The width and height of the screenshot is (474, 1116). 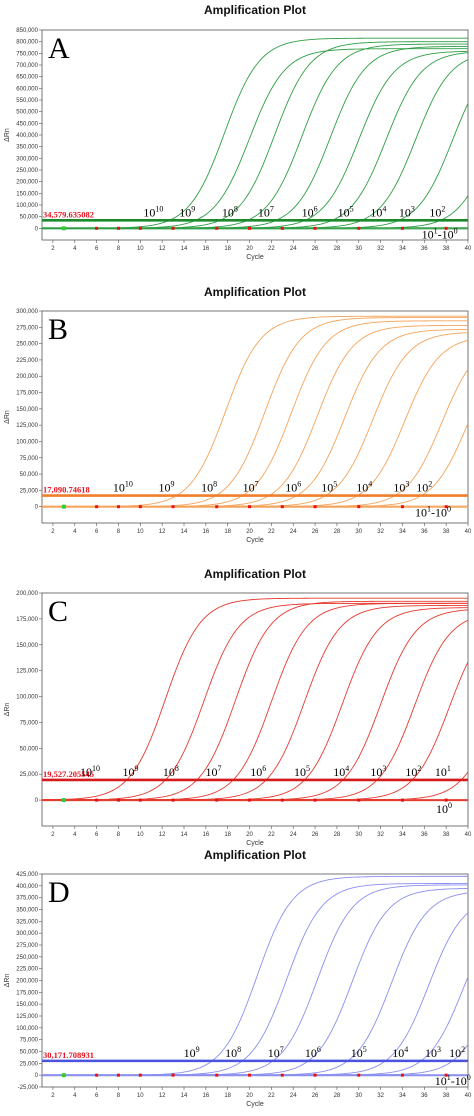 I want to click on x-axis-label: Cycle, so click(x=255, y=257).